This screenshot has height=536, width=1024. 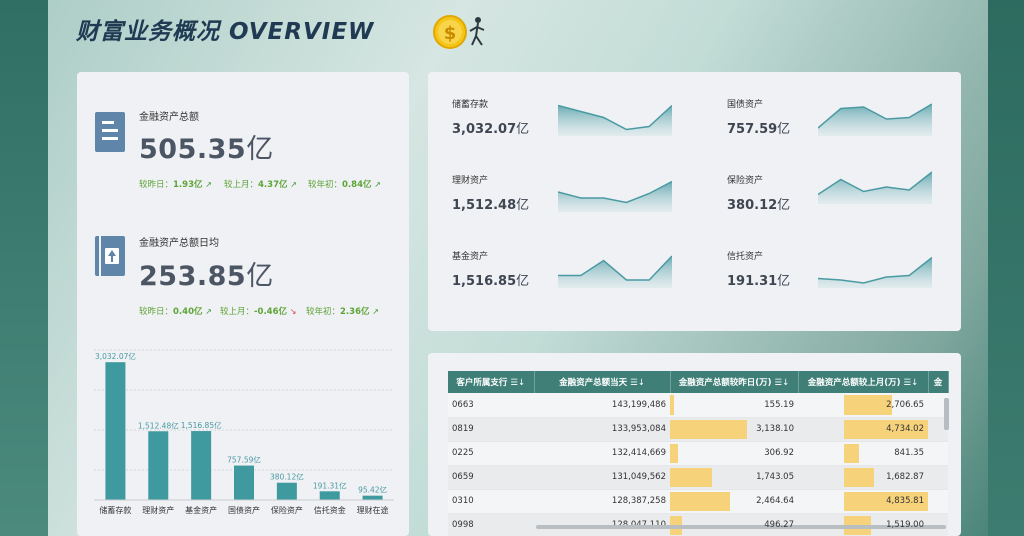 I want to click on asset-label: 储蓄存款, so click(x=470, y=105).